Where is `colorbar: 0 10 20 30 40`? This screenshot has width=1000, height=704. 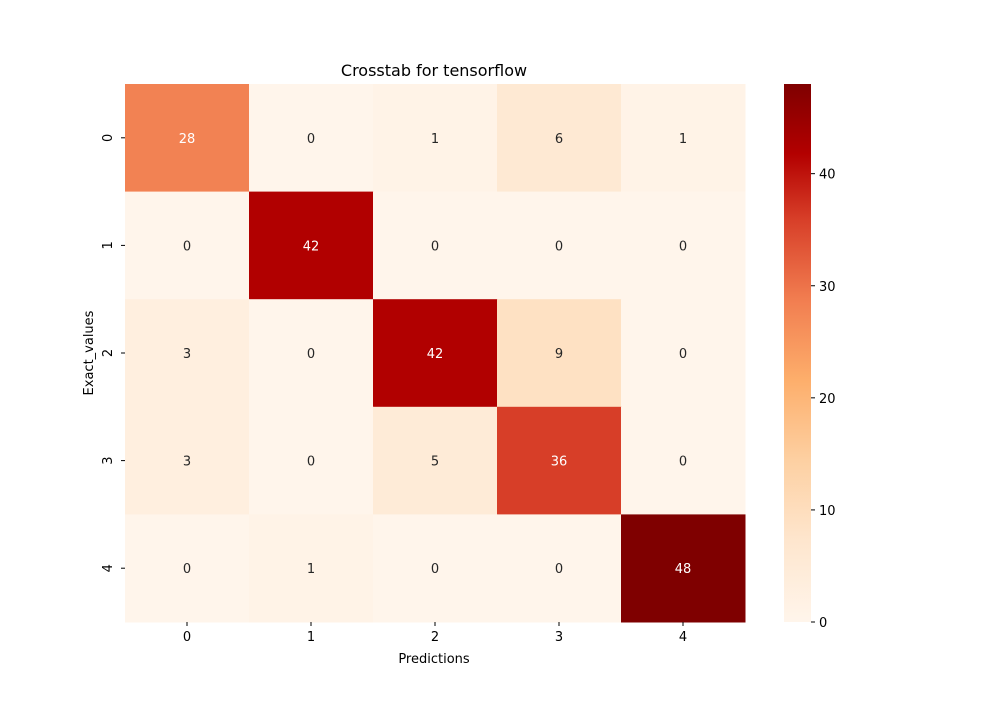 colorbar: 0 10 20 30 40 is located at coordinates (810, 357).